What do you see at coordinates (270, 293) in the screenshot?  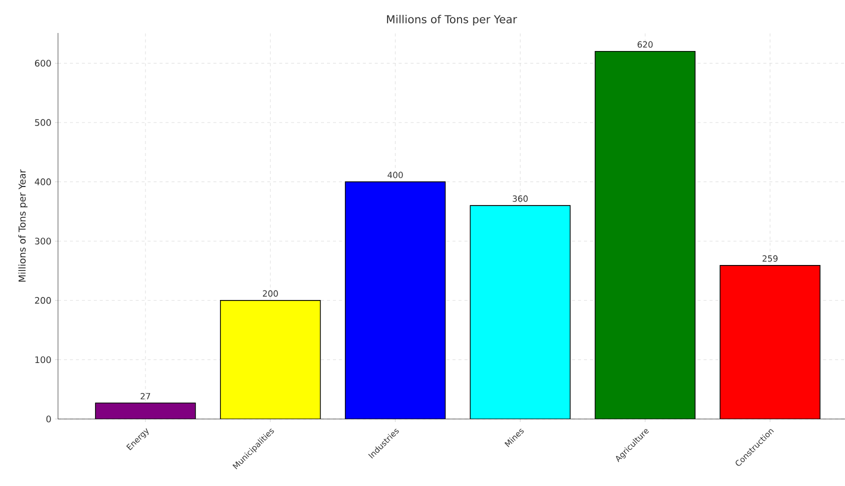 I see `data-label: 200` at bounding box center [270, 293].